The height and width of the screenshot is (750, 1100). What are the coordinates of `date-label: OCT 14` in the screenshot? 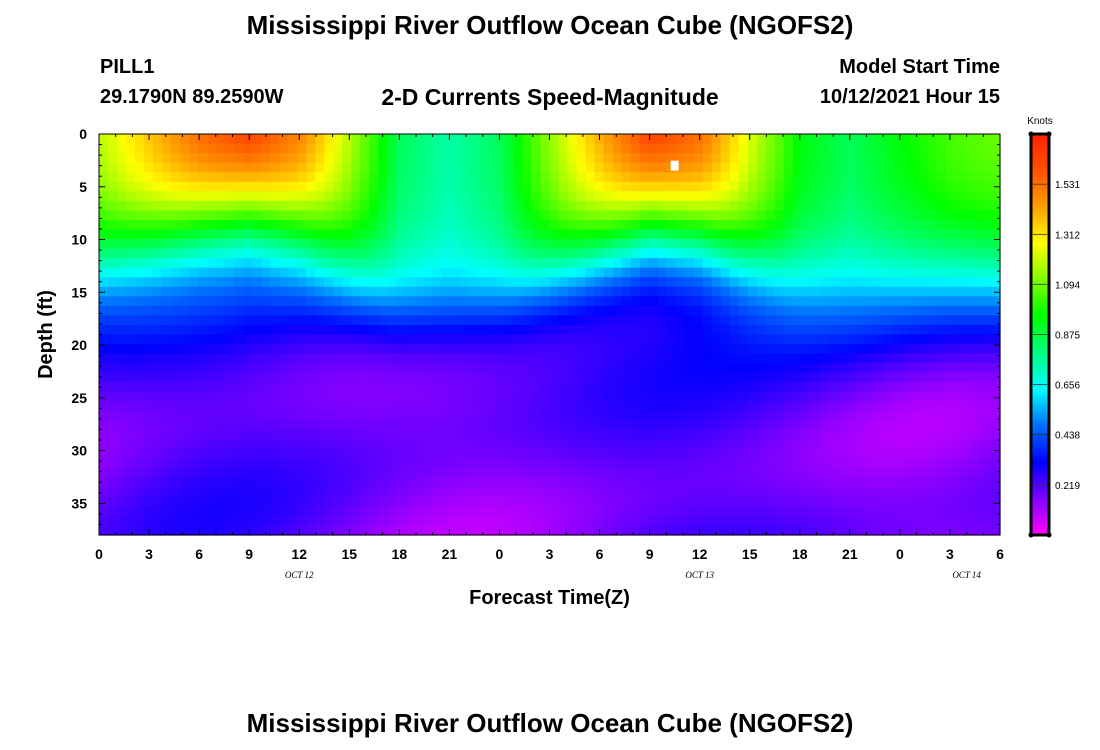 It's located at (966, 575).